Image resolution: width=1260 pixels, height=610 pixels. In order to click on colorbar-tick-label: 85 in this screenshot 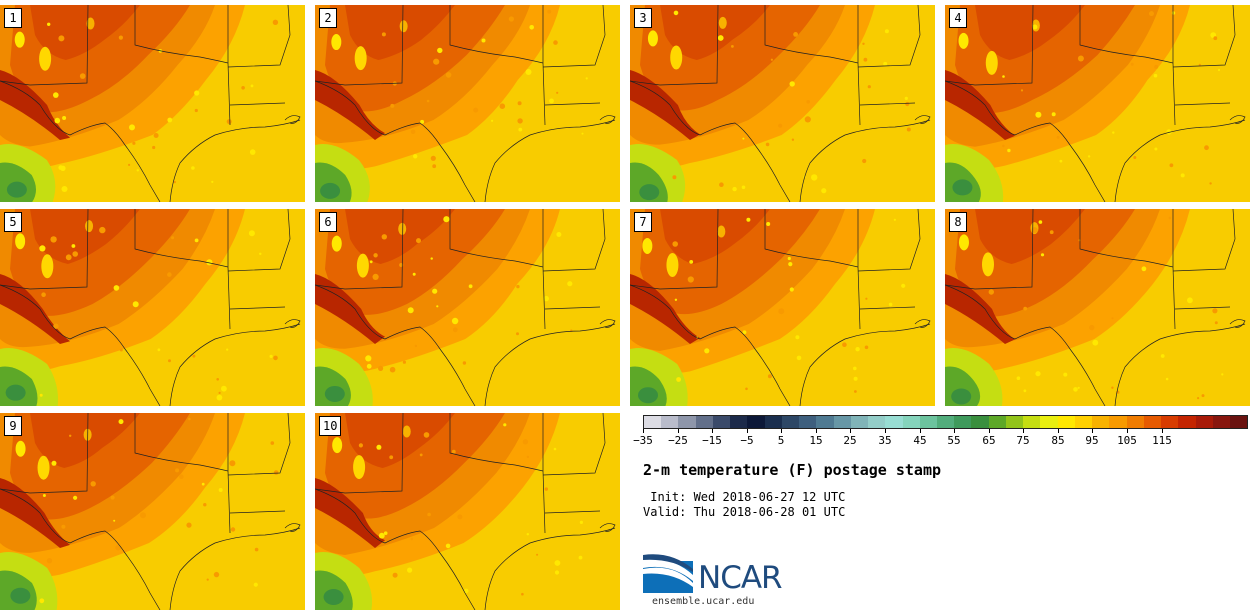, I will do `click(1058, 440)`.